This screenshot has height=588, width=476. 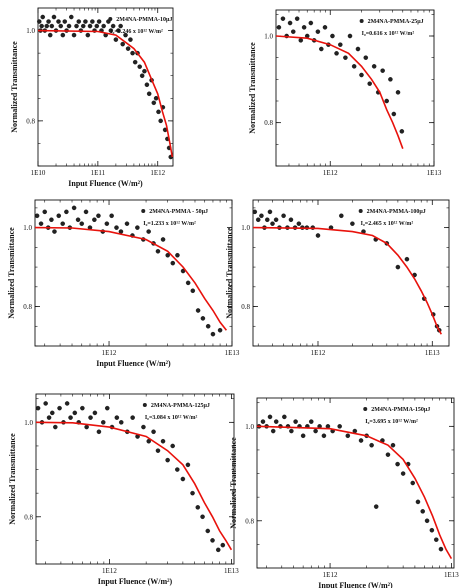 What do you see at coordinates (144, 20) in the screenshot?
I see `legend-label: 2M4NA-PMMA-10μJ` at bounding box center [144, 20].